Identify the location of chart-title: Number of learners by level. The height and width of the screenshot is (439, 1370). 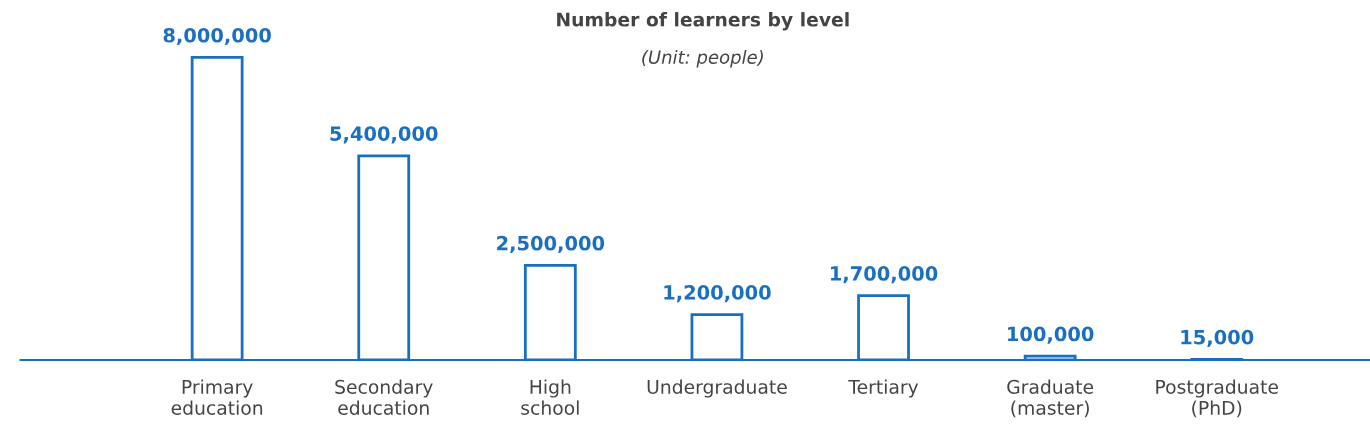
(703, 21).